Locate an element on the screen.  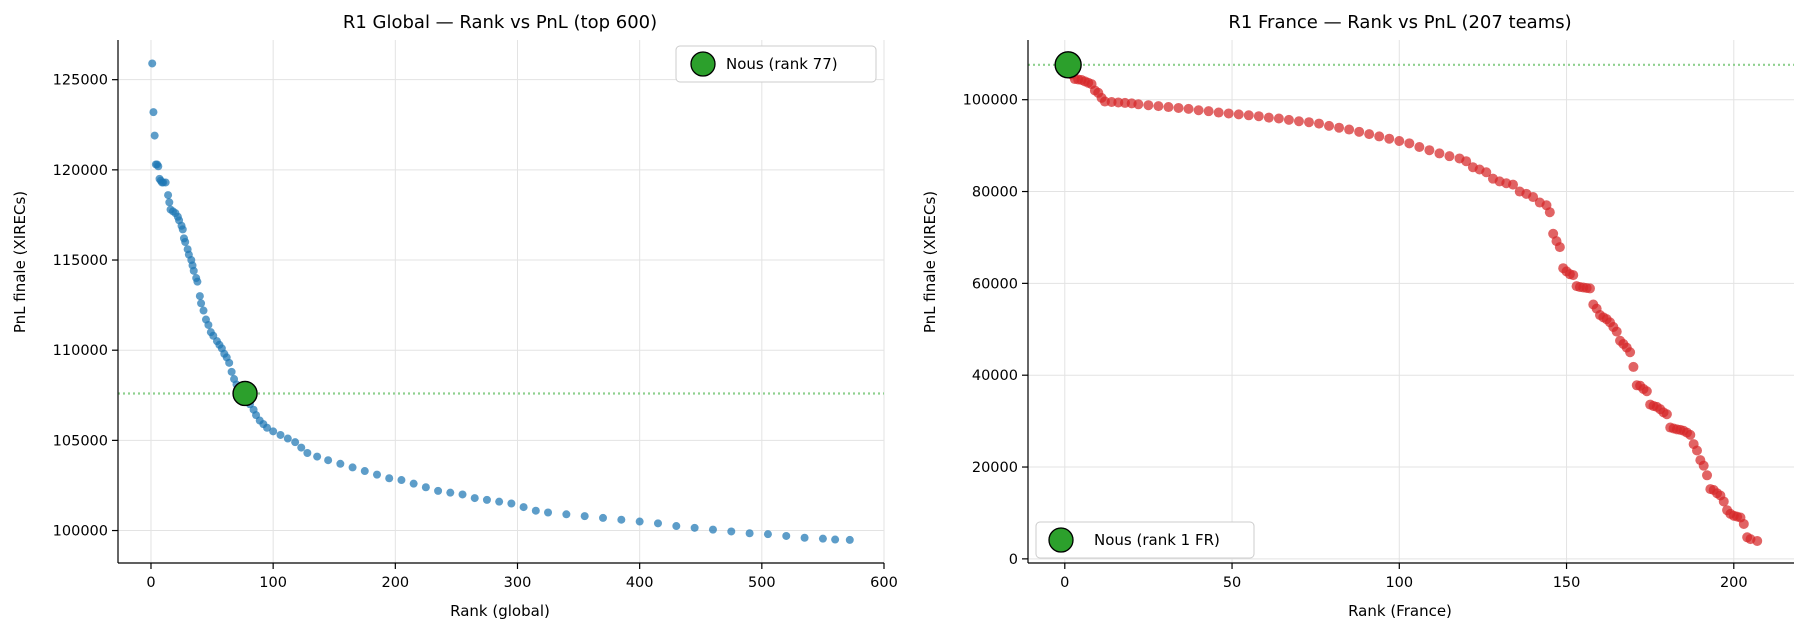
global-x-tick-label: 300 is located at coordinates (518, 583).